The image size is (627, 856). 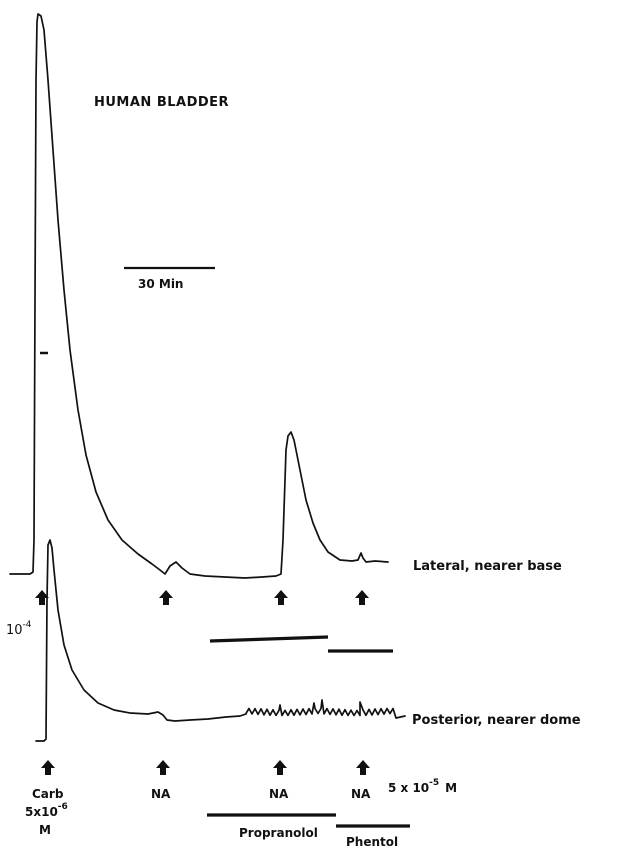 What do you see at coordinates (14, 630) in the screenshot?
I see `side-mark-base: 10` at bounding box center [14, 630].